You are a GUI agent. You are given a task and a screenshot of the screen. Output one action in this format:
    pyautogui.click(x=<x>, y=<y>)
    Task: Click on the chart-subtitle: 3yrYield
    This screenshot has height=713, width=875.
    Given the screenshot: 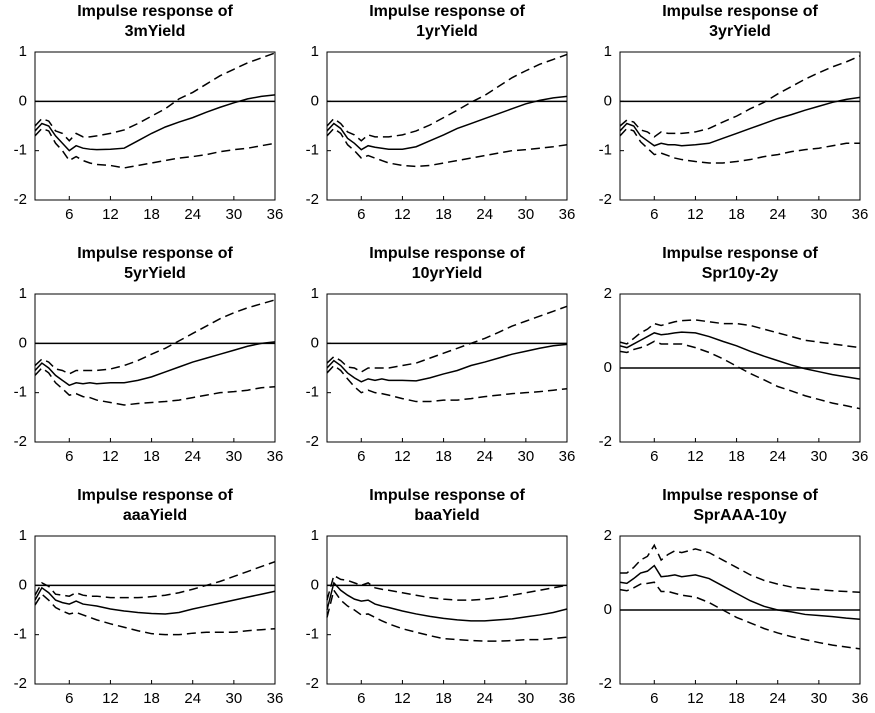 What is the action you would take?
    pyautogui.click(x=740, y=31)
    